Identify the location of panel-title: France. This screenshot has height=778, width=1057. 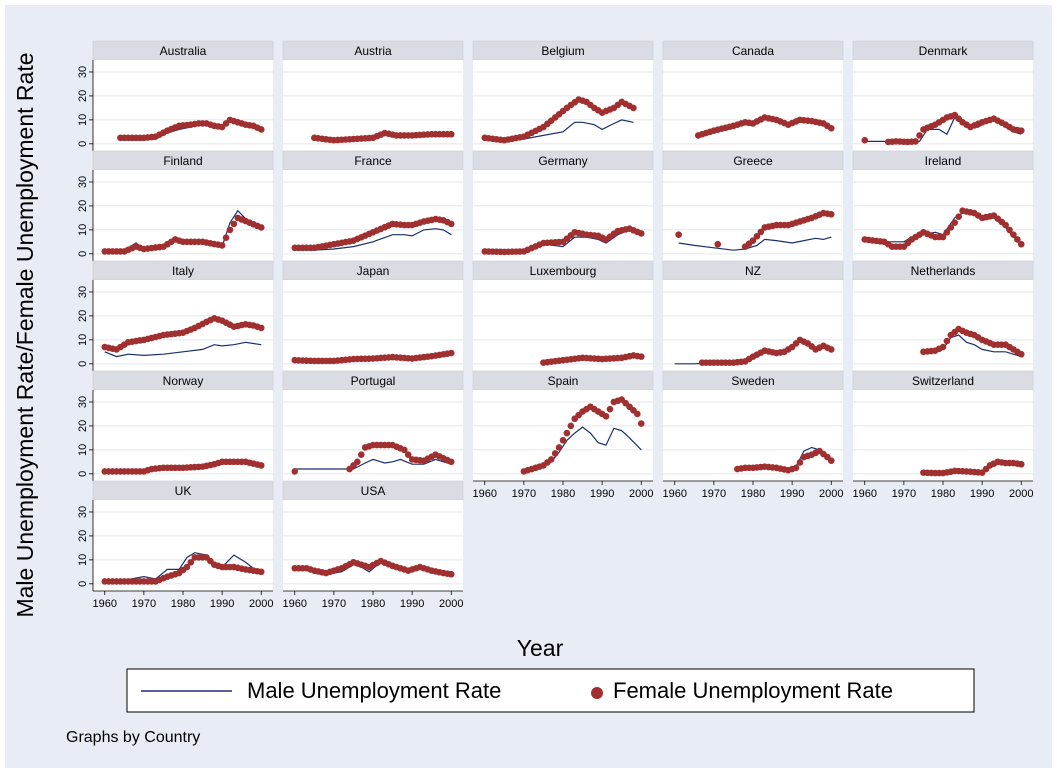
(373, 161).